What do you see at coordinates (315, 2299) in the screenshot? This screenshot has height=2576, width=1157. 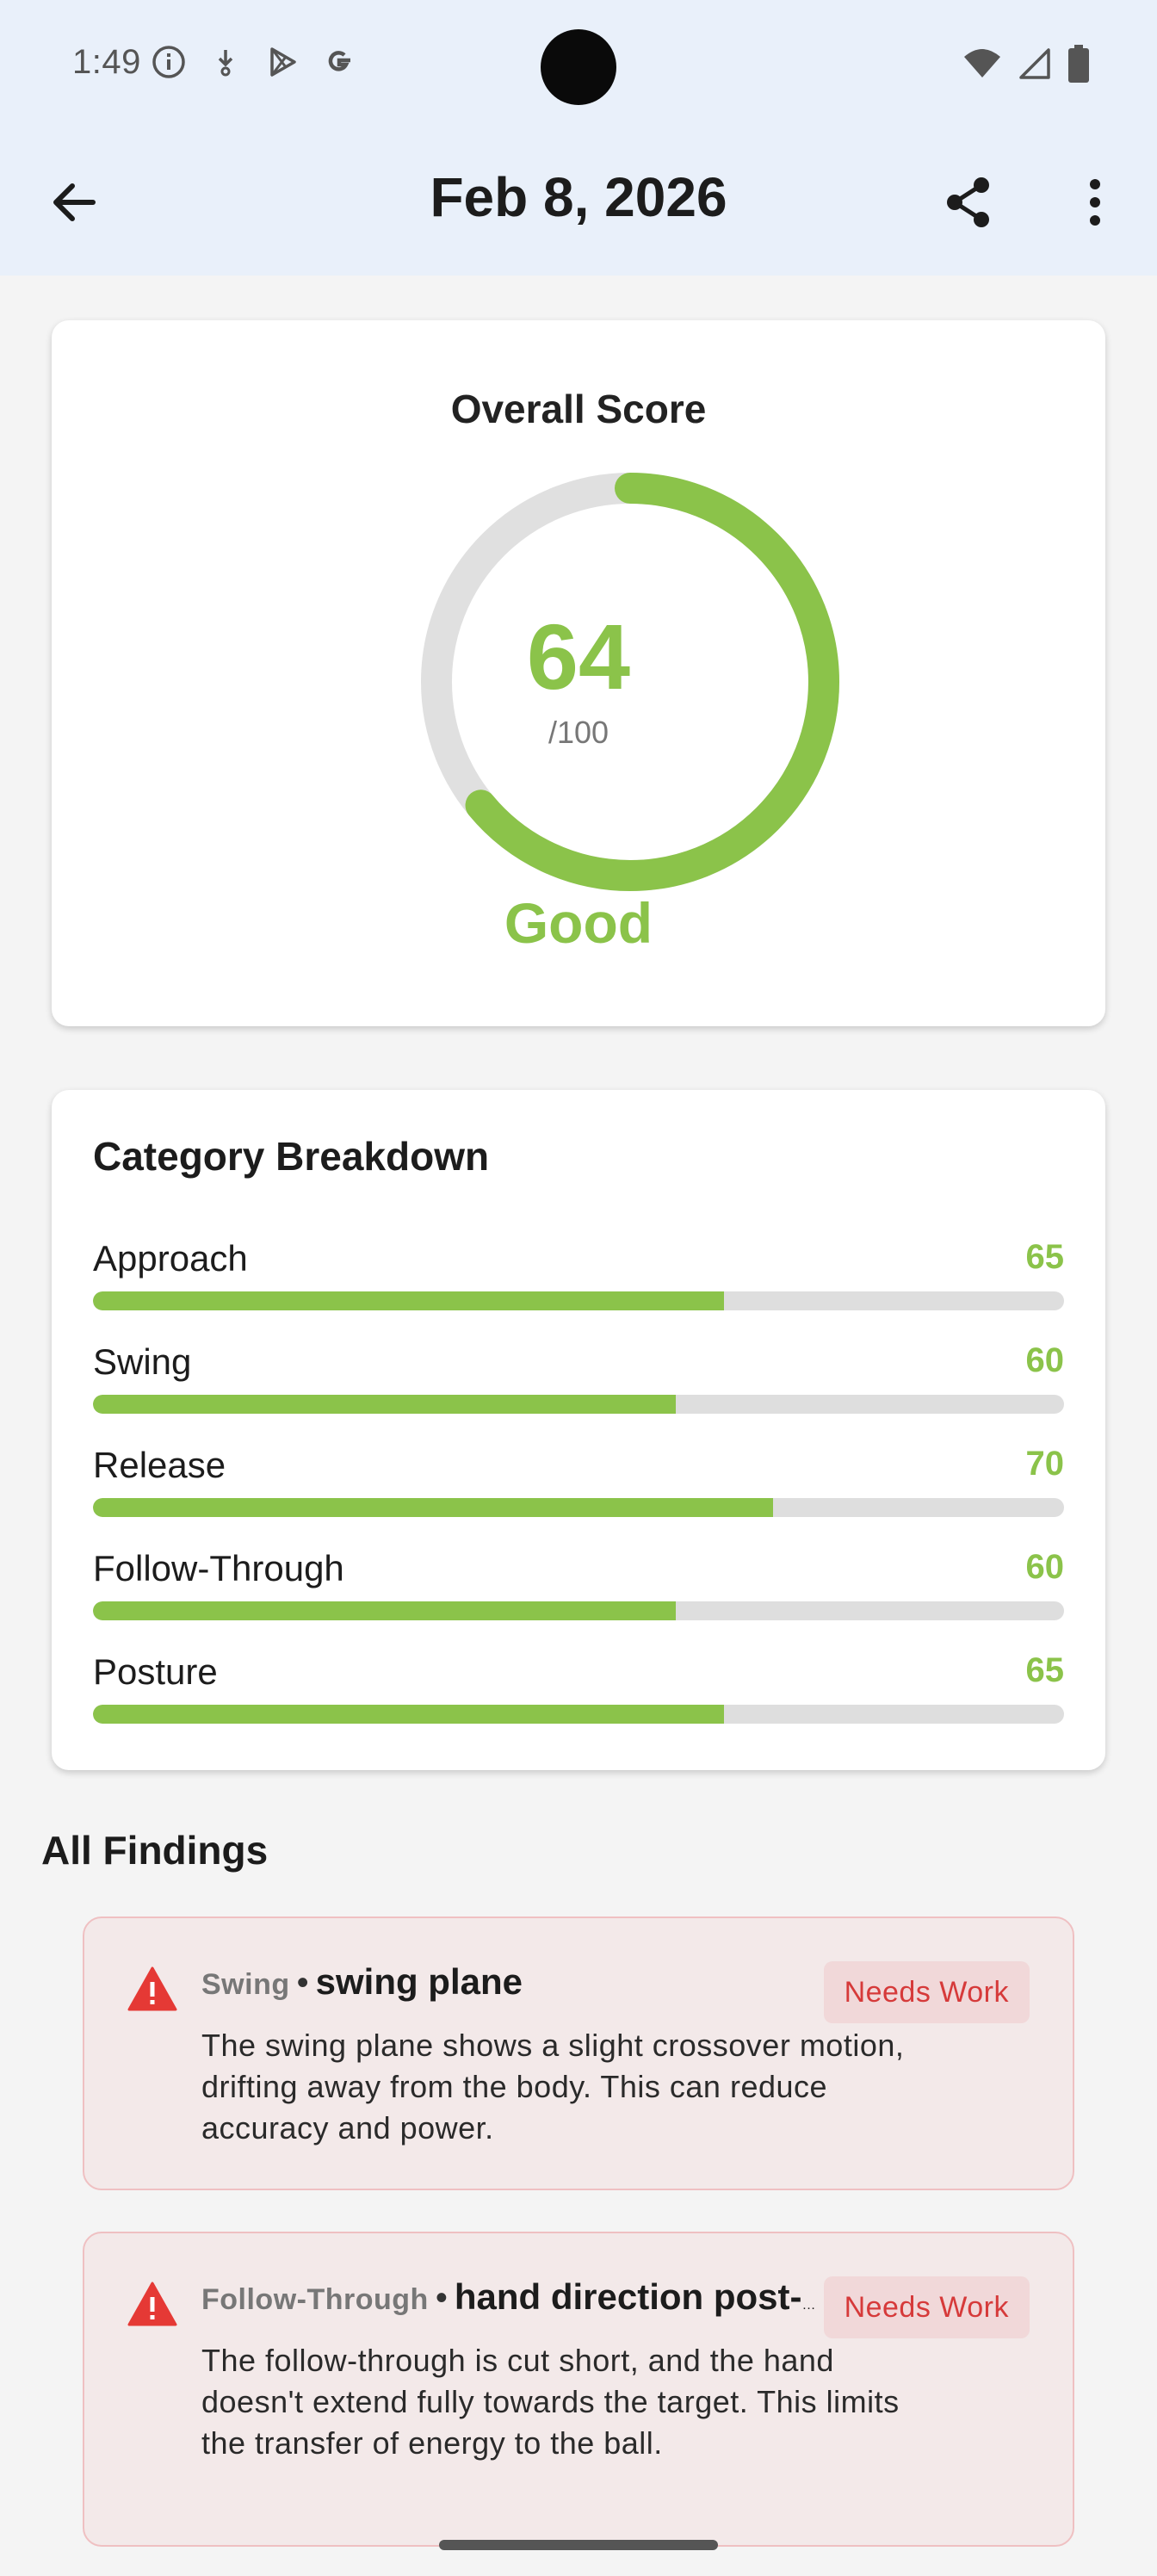 I see `finding-category: Follow-Through` at bounding box center [315, 2299].